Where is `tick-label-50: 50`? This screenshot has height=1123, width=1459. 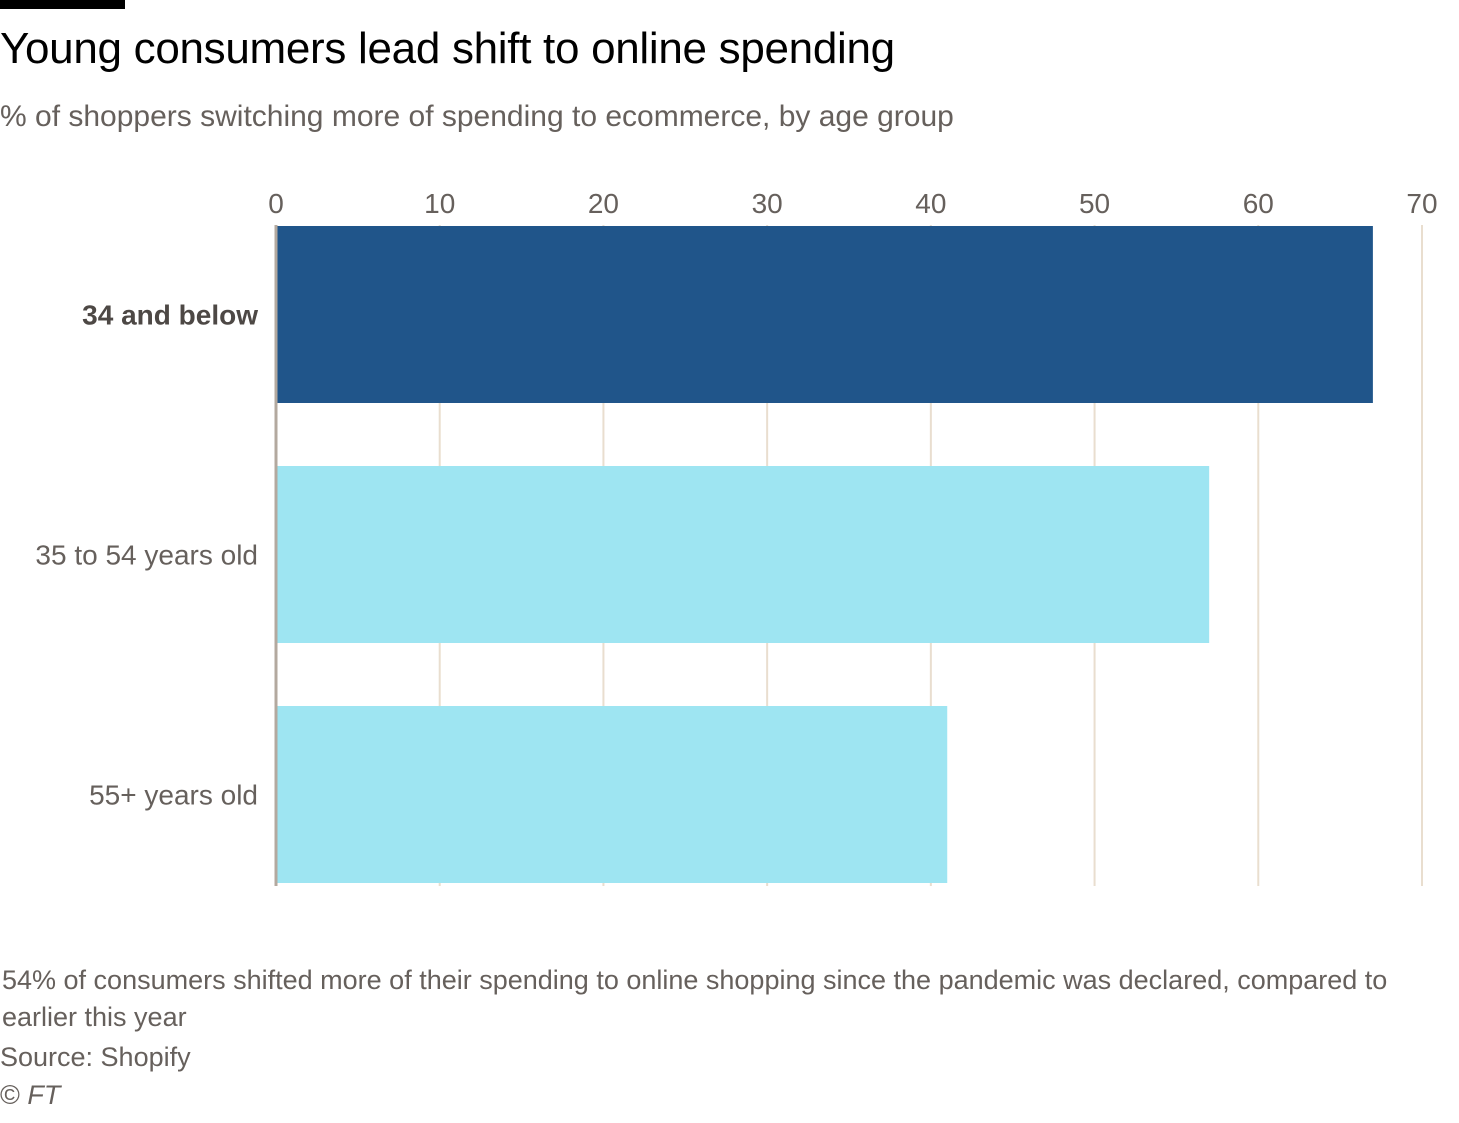 tick-label-50: 50 is located at coordinates (1094, 203).